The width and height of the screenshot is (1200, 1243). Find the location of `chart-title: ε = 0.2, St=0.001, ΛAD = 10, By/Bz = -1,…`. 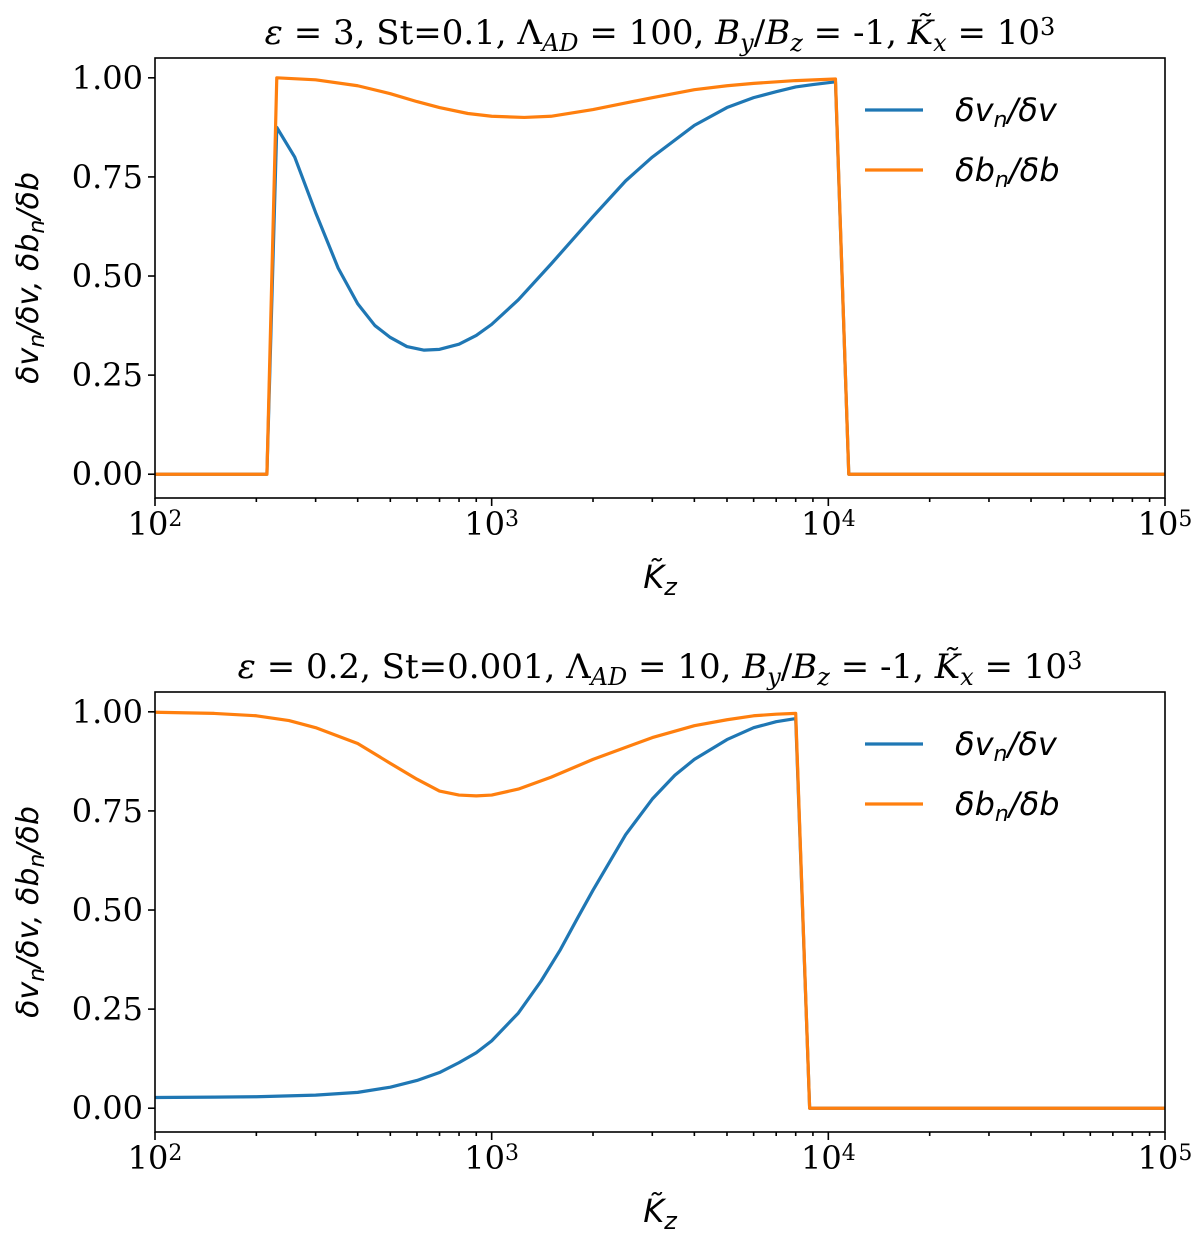

chart-title: ε = 0.2, St=0.001, ΛAD = 10, By/Bz = -1,… is located at coordinates (660, 669).